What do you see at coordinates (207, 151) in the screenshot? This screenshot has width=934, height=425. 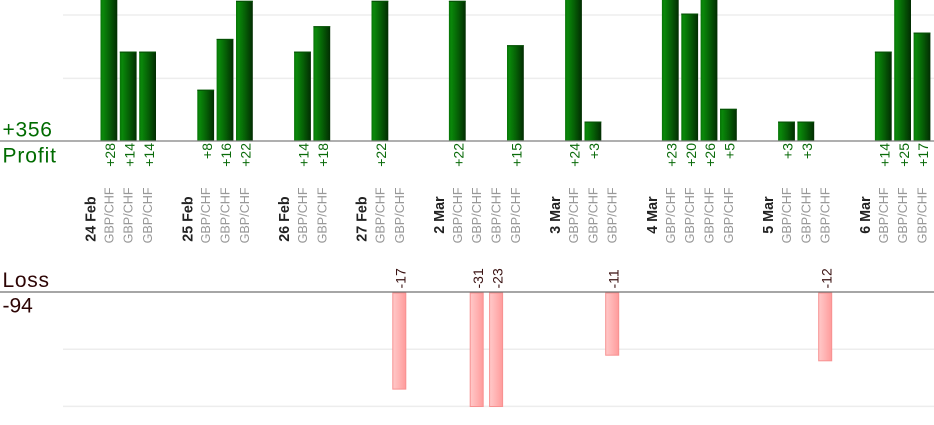 I see `svg-text: +8` at bounding box center [207, 151].